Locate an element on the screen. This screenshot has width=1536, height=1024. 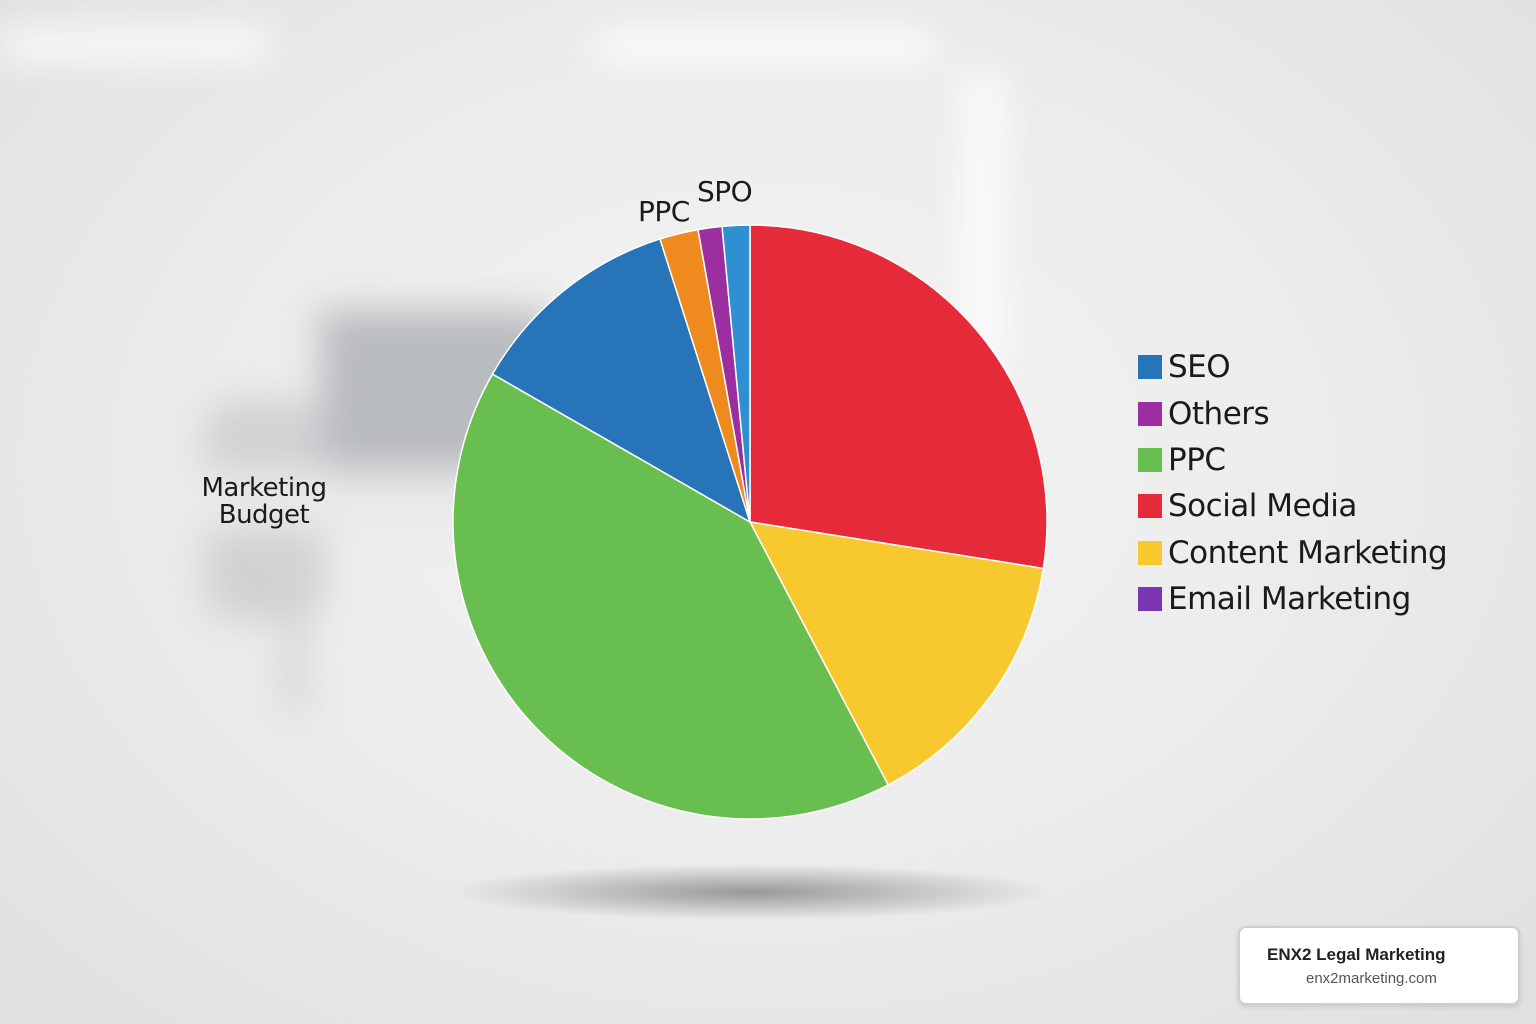
legend-item-email-marketing: Email Marketing is located at coordinates (1292, 599).